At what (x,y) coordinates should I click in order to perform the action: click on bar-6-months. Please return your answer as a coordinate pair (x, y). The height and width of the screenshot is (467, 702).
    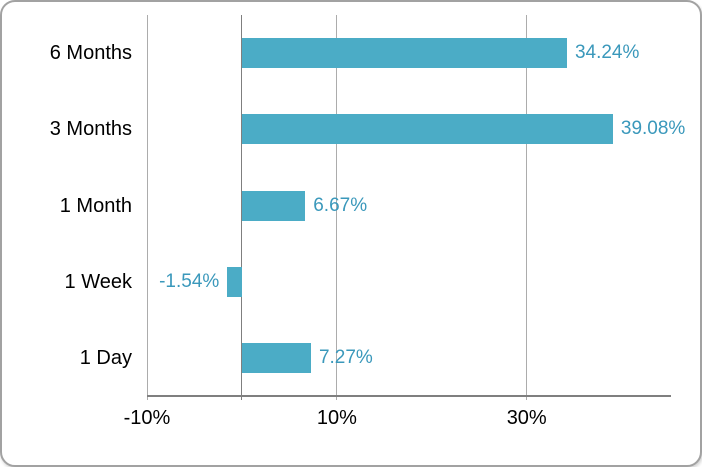
    Looking at the image, I should click on (404, 53).